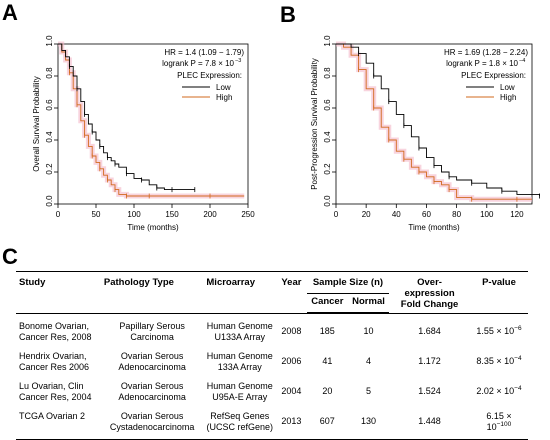  What do you see at coordinates (482, 63) in the screenshot?
I see `pvalue-text: logrank P = 1.8 × 10` at bounding box center [482, 63].